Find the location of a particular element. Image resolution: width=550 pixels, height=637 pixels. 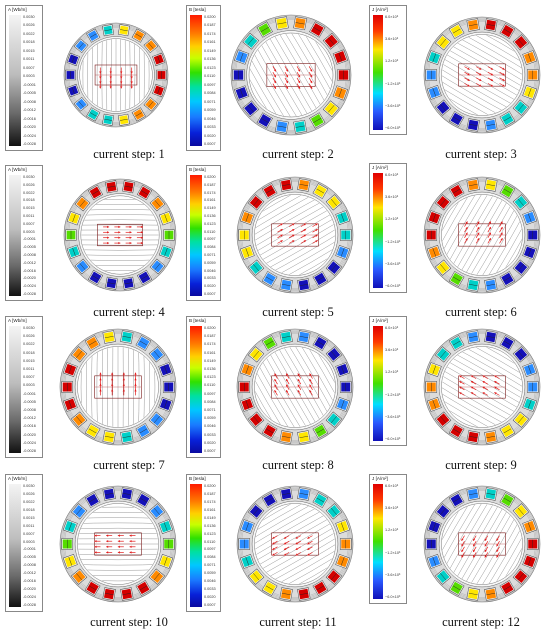

legend-tick-label: 0.0200 is located at coordinates (210, 486).